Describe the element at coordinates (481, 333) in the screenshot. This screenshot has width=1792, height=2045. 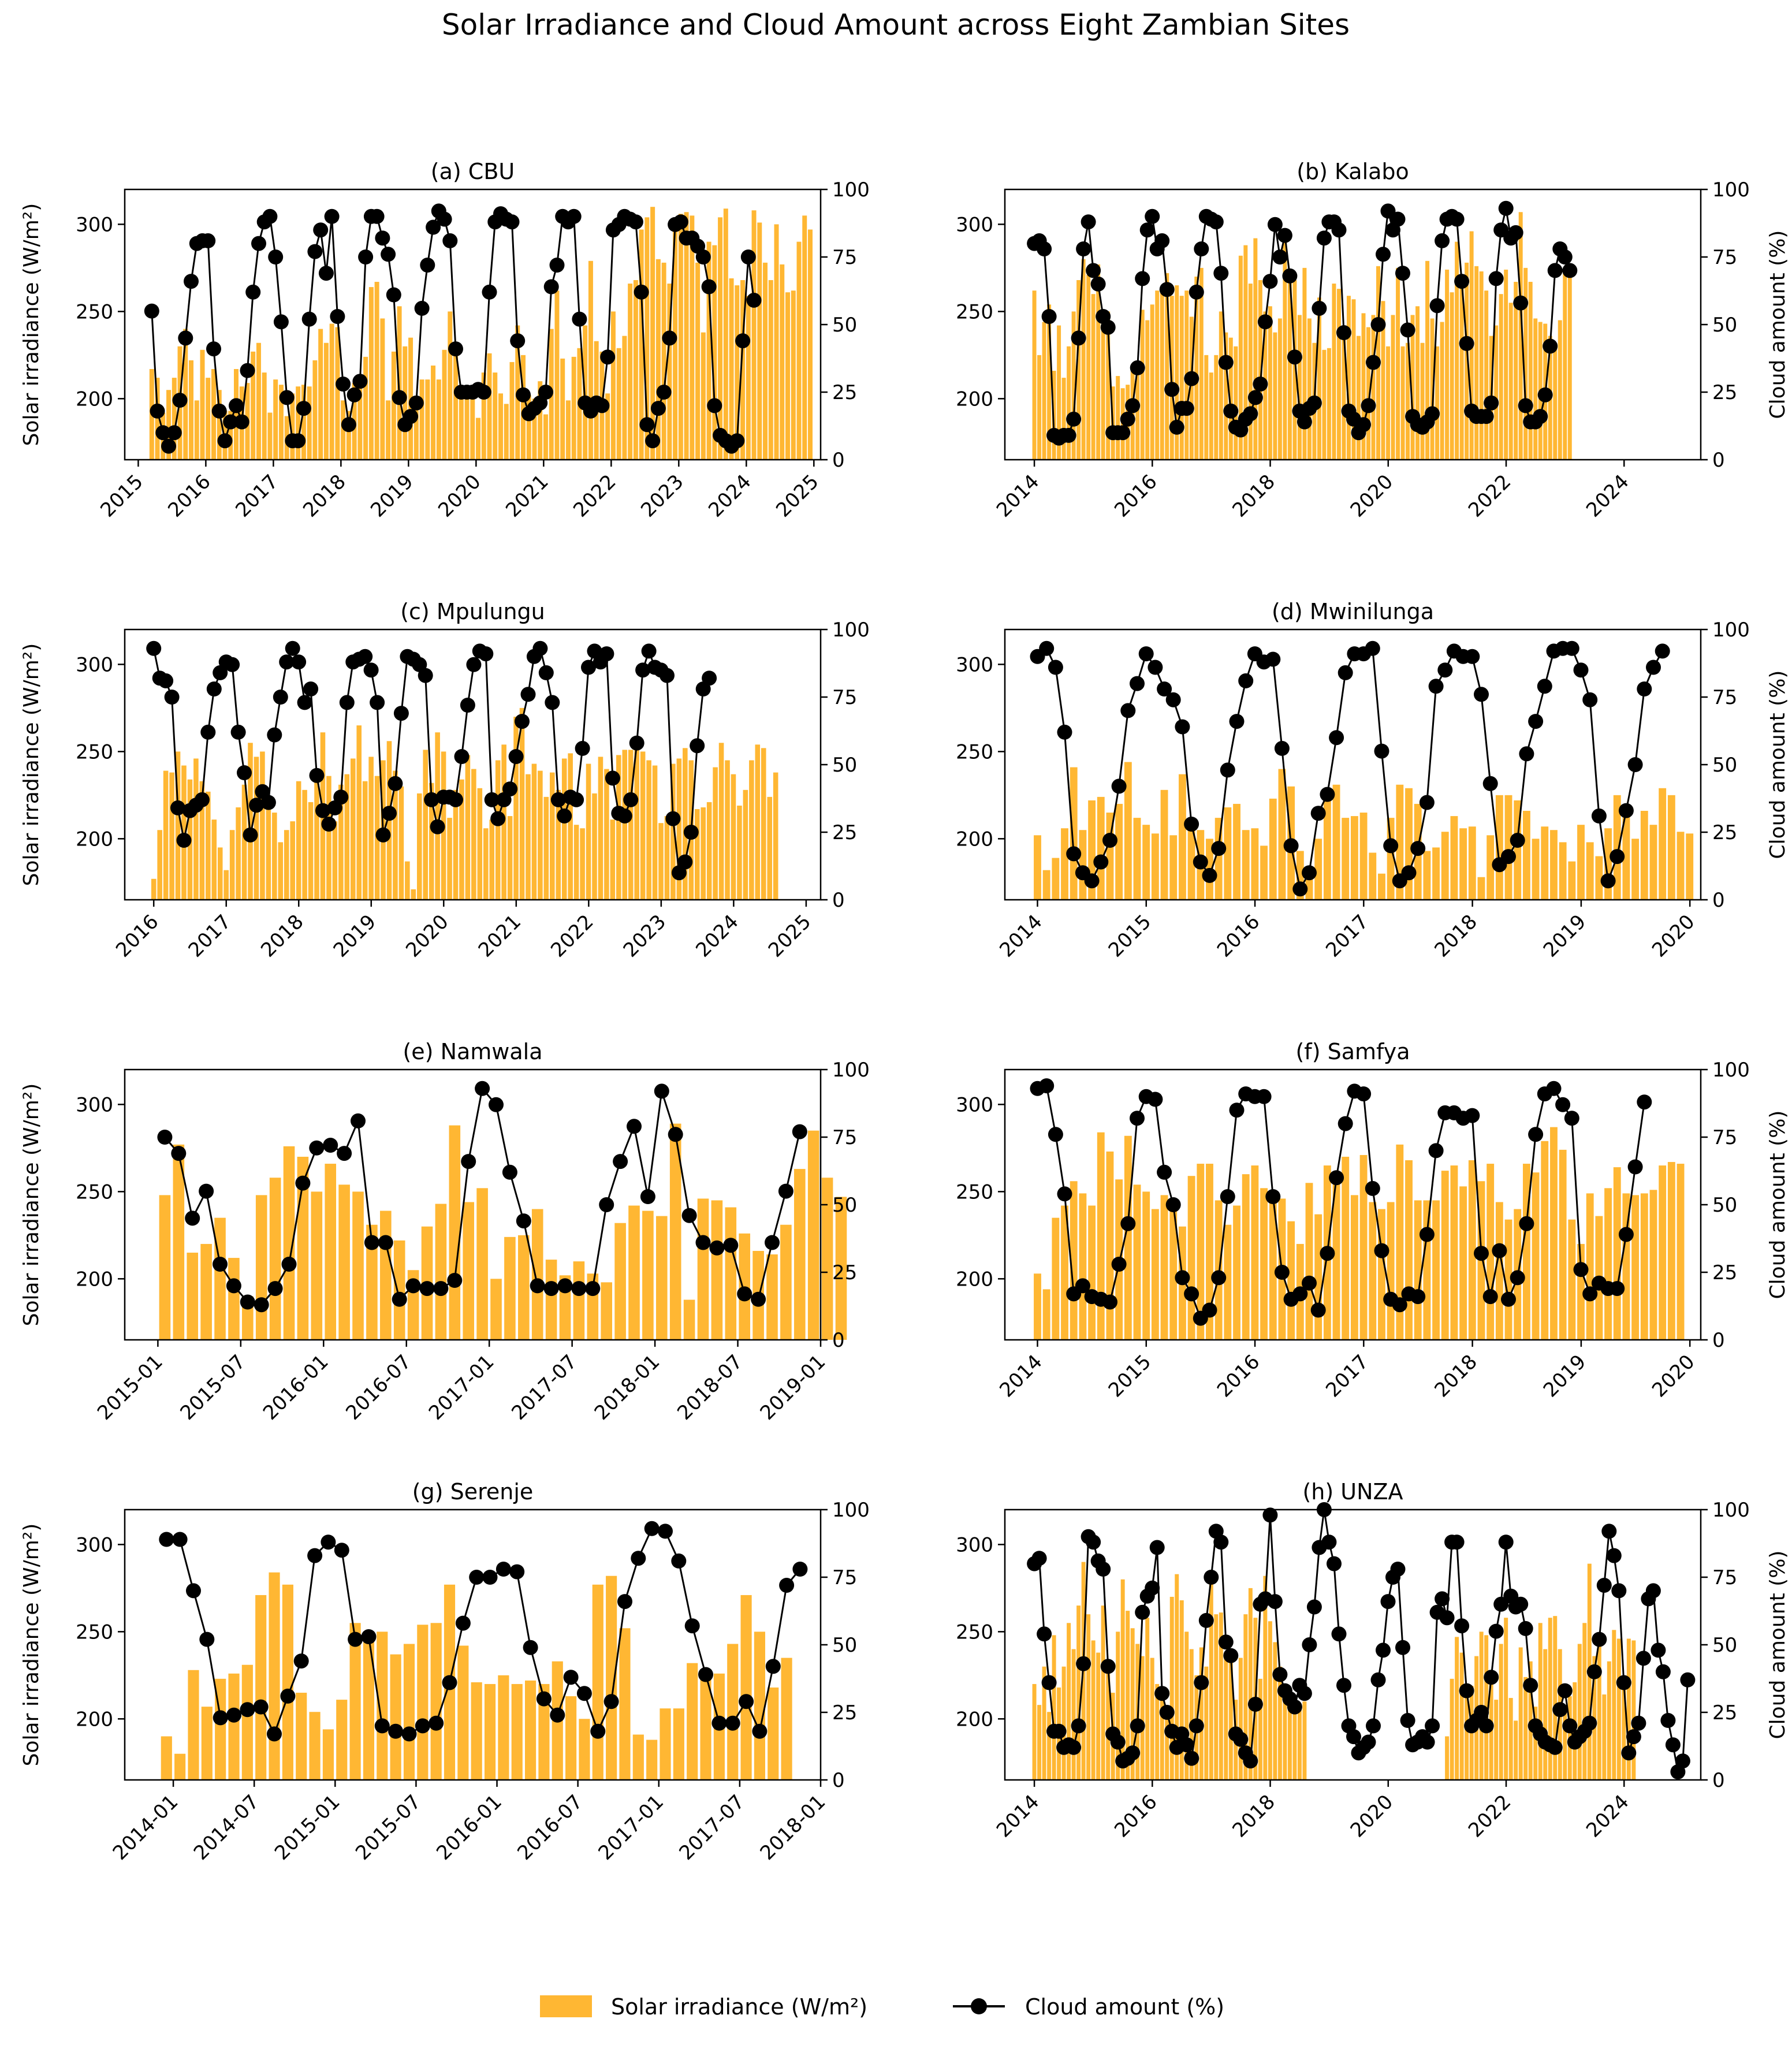
I see `bars-a` at that location.